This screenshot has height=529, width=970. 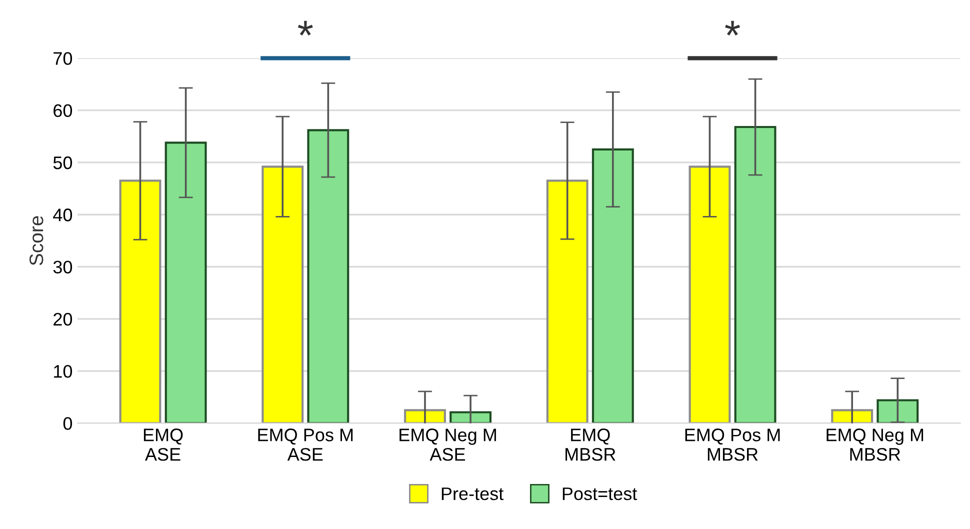 What do you see at coordinates (62, 267) in the screenshot?
I see `y-tick-label: 30` at bounding box center [62, 267].